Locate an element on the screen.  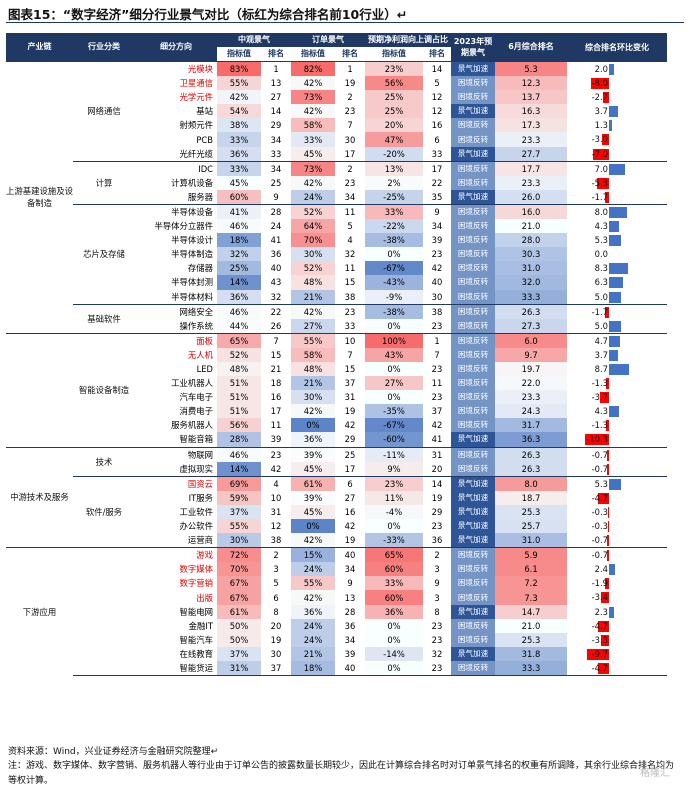
mid-rank: 42 is located at coordinates (276, 469).